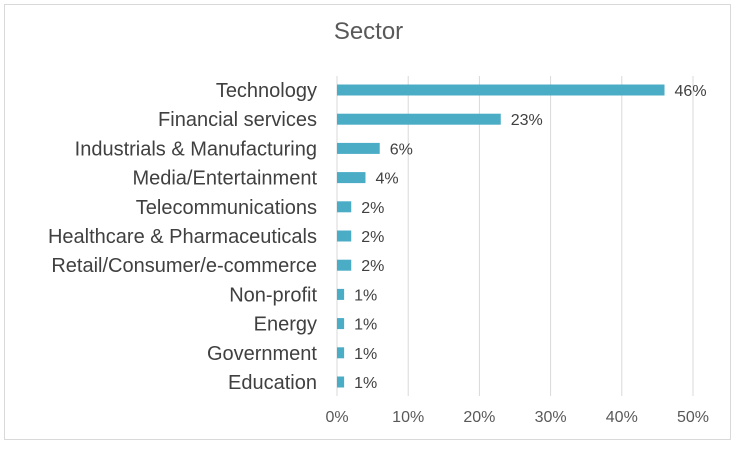 This screenshot has width=737, height=450. I want to click on x-tick-label: 10%, so click(408, 417).